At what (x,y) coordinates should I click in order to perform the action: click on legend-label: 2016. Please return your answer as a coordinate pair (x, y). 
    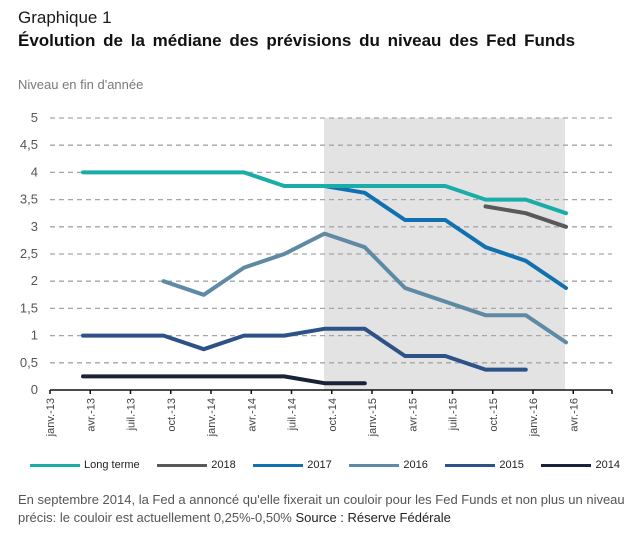
    Looking at the image, I should click on (415, 465).